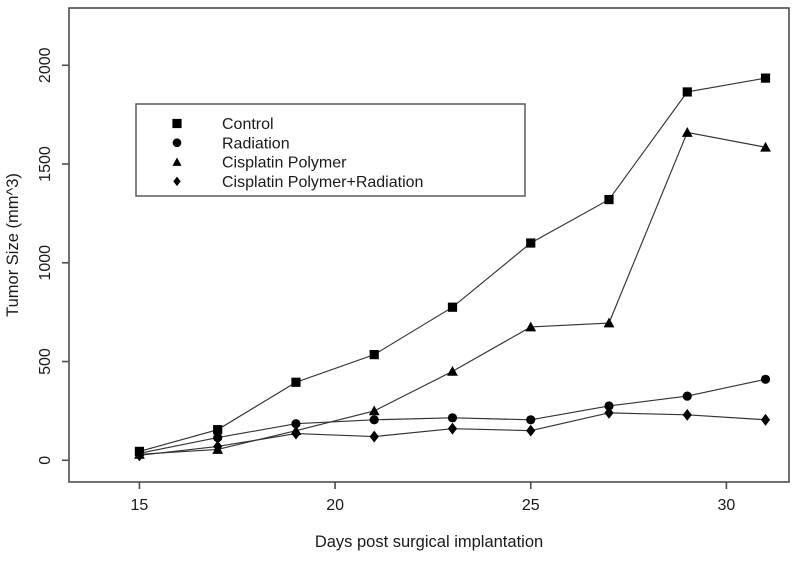 This screenshot has width=800, height=562. What do you see at coordinates (45, 164) in the screenshot?
I see `y-tick-label: 1500` at bounding box center [45, 164].